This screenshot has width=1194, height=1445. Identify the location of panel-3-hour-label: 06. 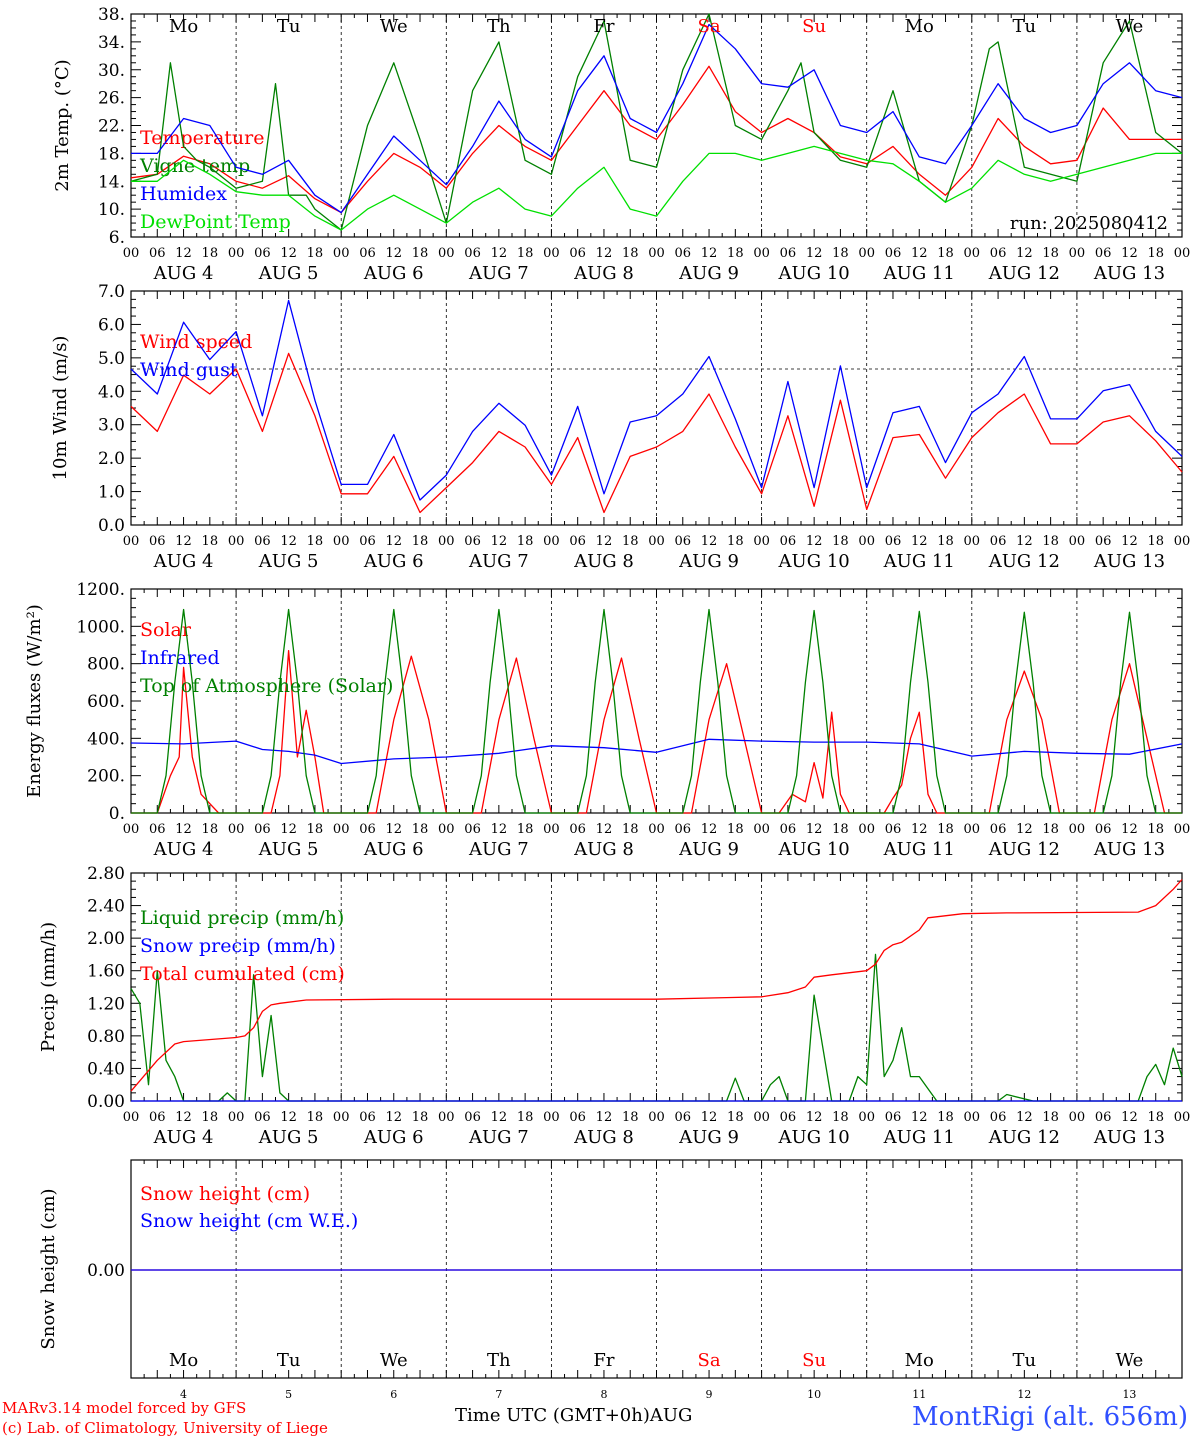
(788, 829).